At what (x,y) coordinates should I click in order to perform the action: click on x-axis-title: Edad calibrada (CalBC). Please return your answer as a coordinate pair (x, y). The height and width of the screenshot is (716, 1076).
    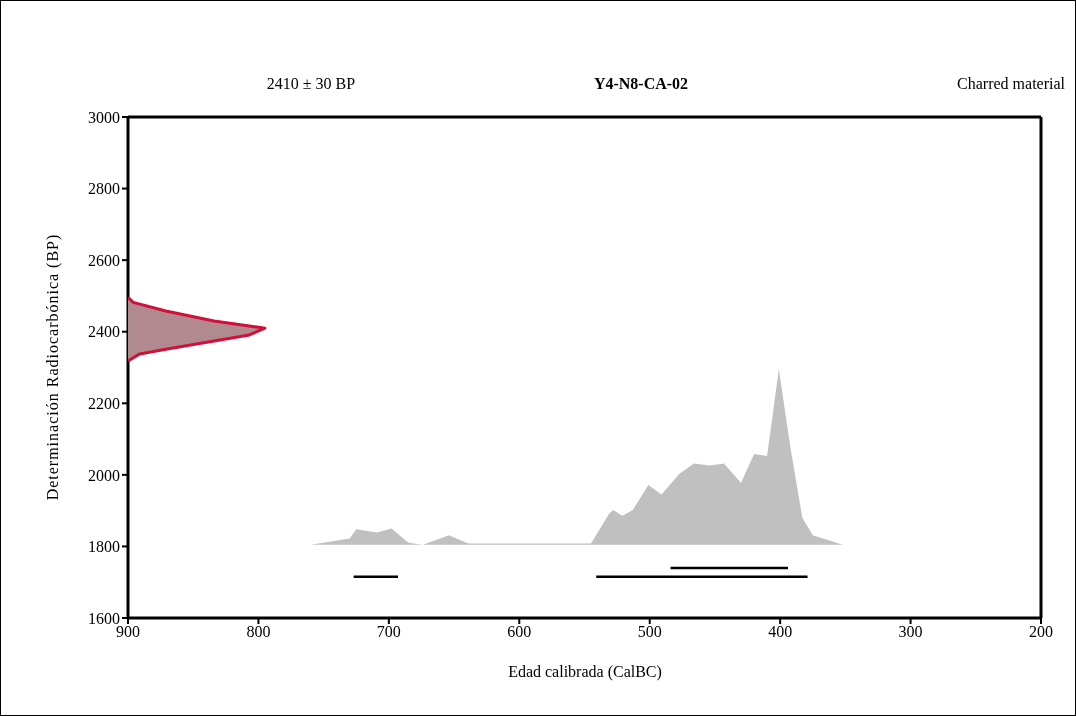
    Looking at the image, I should click on (585, 672).